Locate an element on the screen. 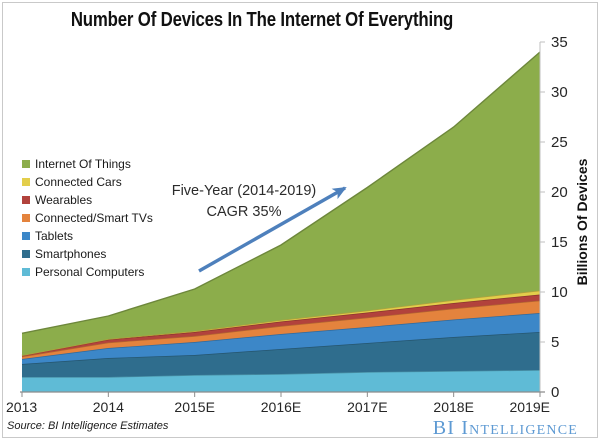  source-note: Source: BI Intelligence Estimates is located at coordinates (88, 426).